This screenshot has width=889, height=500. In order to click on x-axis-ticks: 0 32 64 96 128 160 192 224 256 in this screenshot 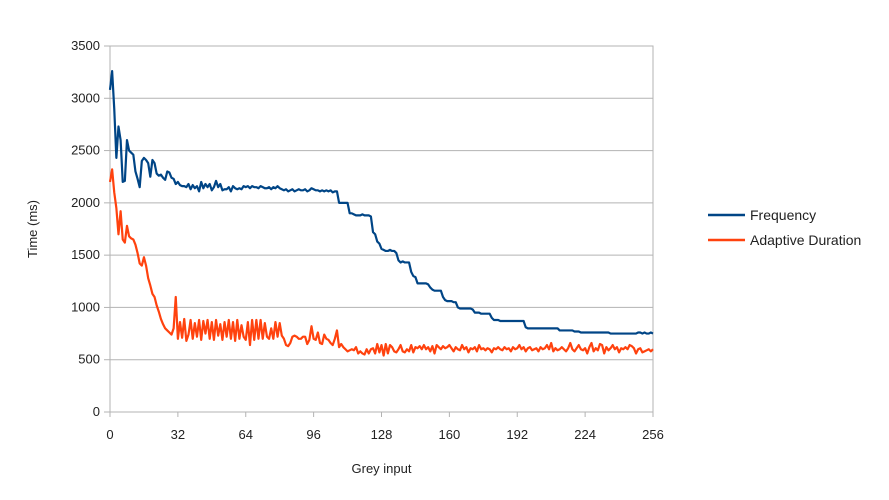, I will do `click(385, 427)`.